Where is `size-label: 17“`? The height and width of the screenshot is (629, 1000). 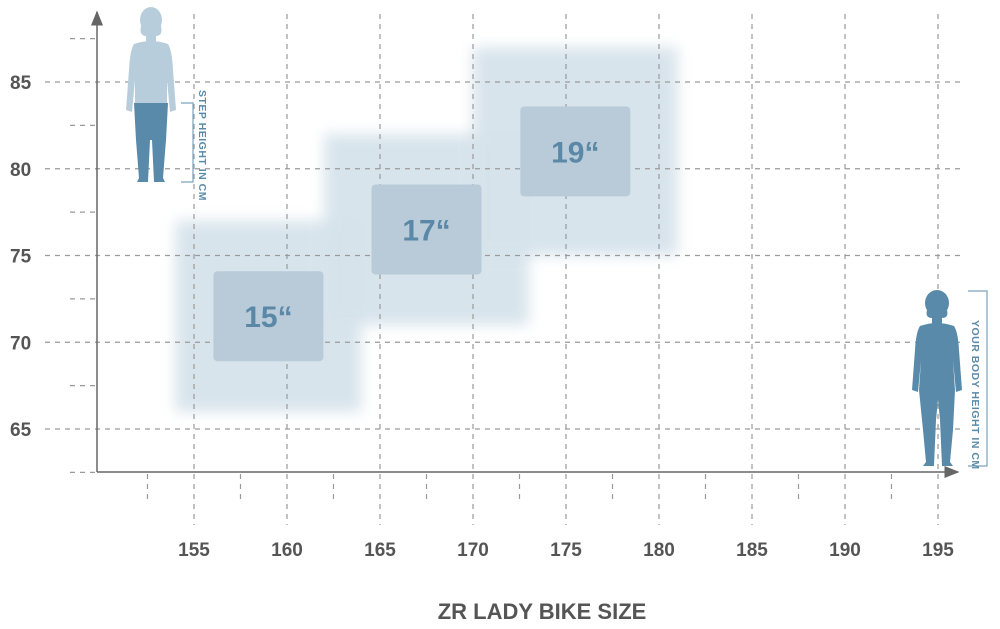
size-label: 17“ is located at coordinates (426, 230).